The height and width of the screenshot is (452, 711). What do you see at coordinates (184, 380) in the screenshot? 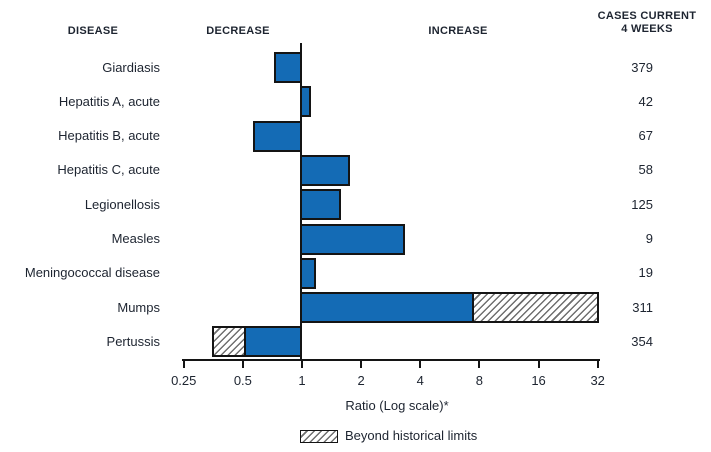
I see `axis-tick-label: 0.25` at bounding box center [184, 380].